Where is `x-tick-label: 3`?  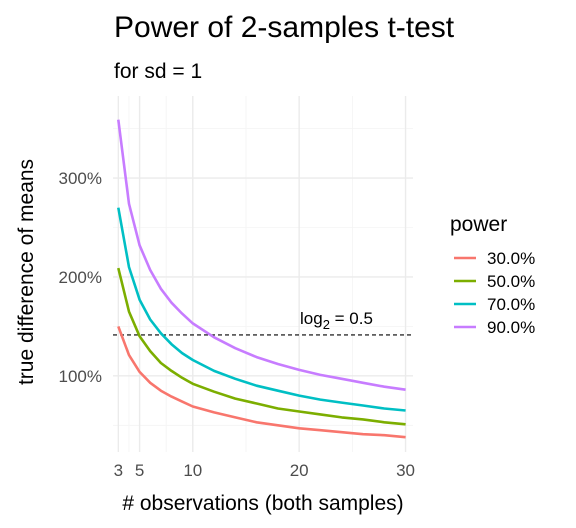
x-tick-label: 3 is located at coordinates (118, 470).